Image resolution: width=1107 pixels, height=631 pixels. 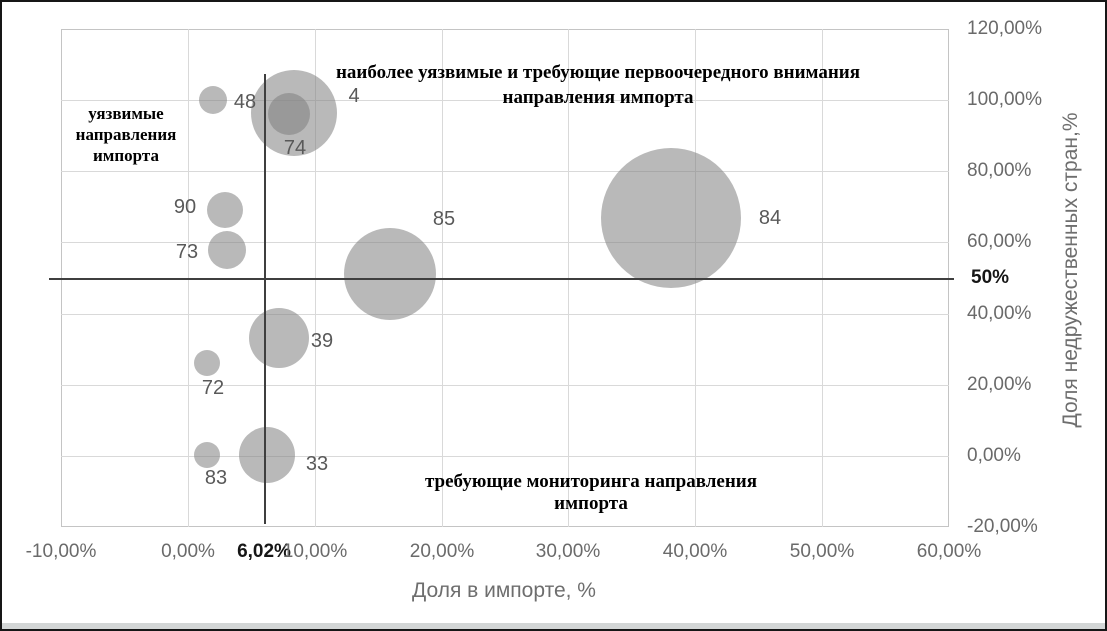 I want to click on bubble-label-85: 85, so click(x=444, y=219).